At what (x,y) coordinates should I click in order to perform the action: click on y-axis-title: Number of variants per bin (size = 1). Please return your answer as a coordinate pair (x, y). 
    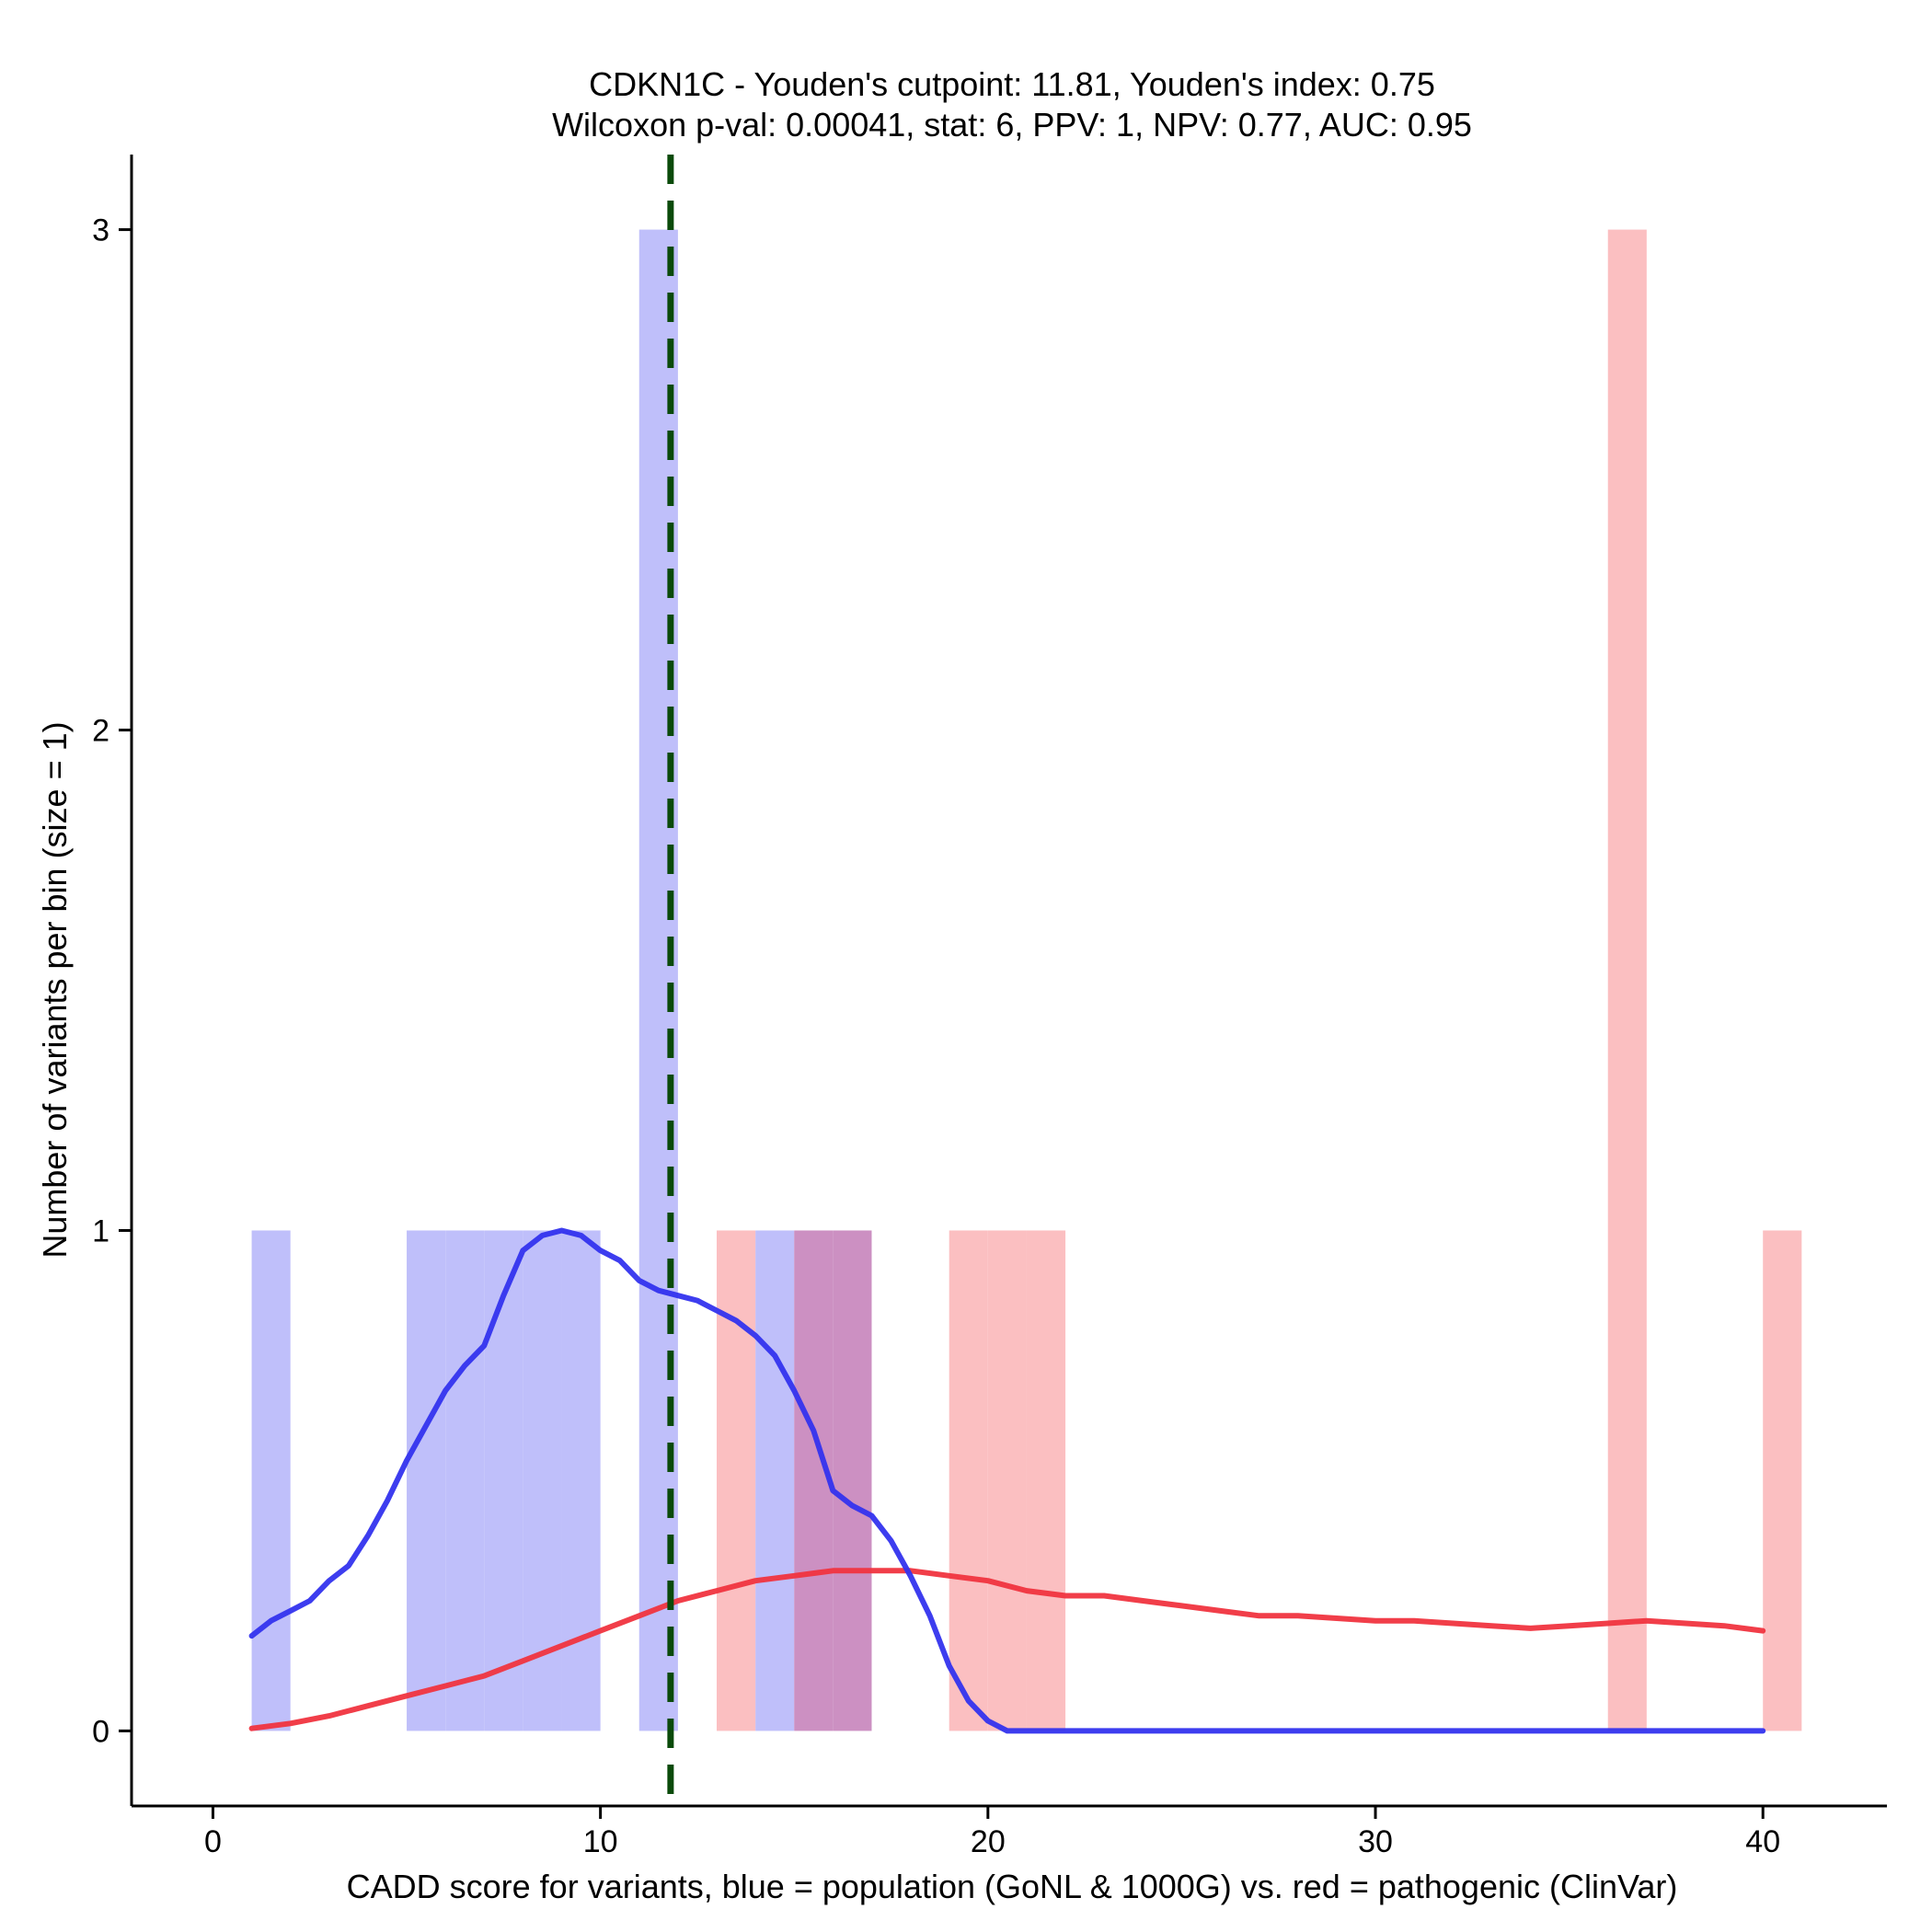
    Looking at the image, I should click on (55, 989).